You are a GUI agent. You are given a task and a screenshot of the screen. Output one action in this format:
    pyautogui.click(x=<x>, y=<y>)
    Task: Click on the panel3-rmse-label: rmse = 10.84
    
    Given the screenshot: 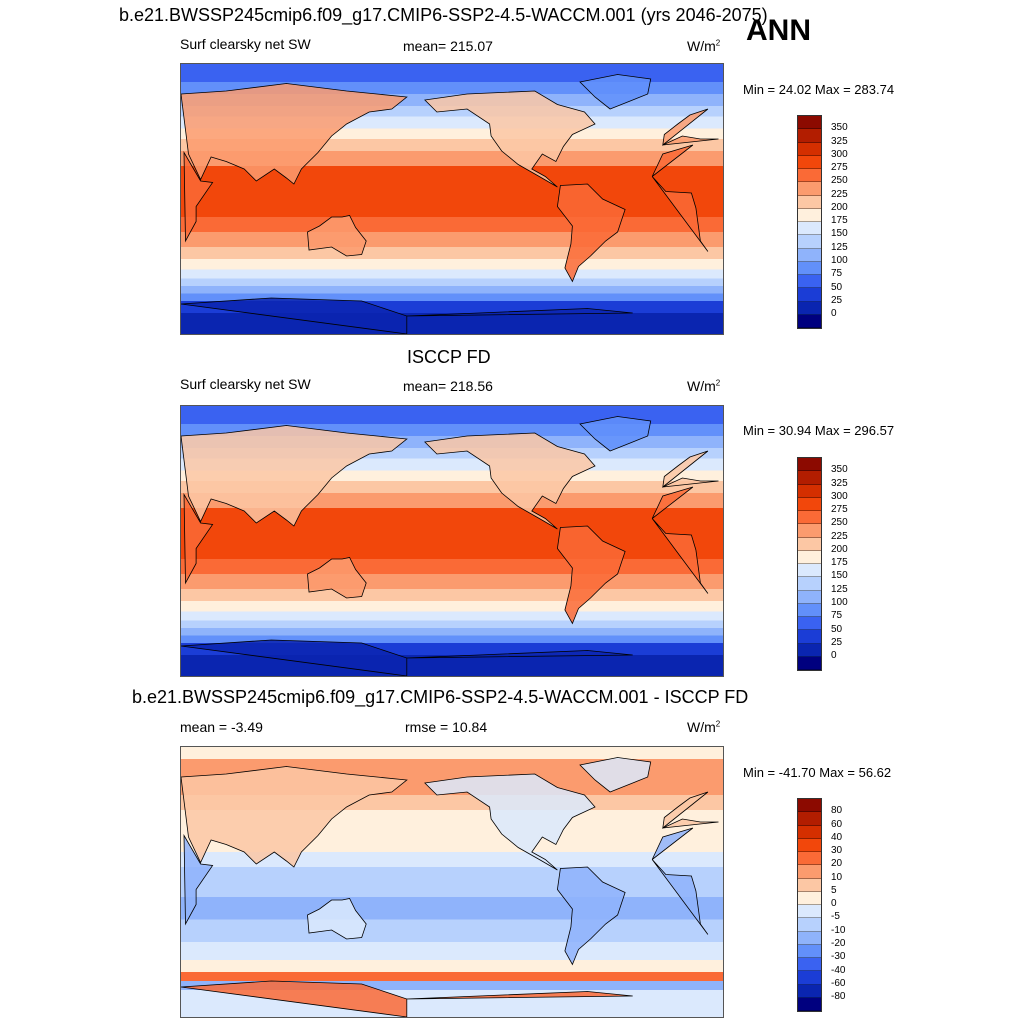 What is the action you would take?
    pyautogui.click(x=446, y=727)
    